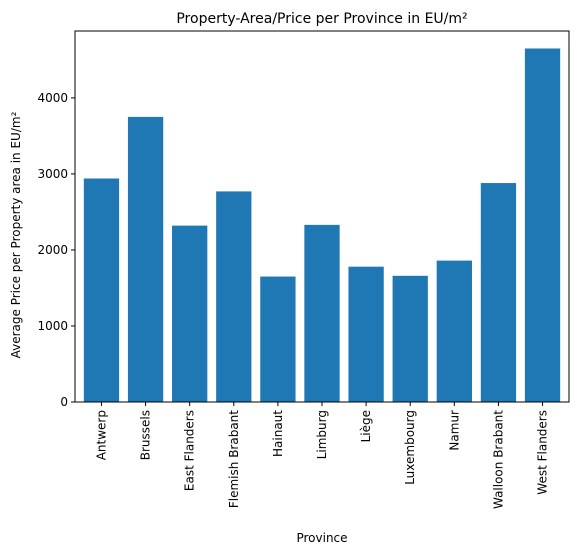 Image resolution: width=580 pixels, height=560 pixels. I want to click on y-tick-label: 4000, so click(52, 98).